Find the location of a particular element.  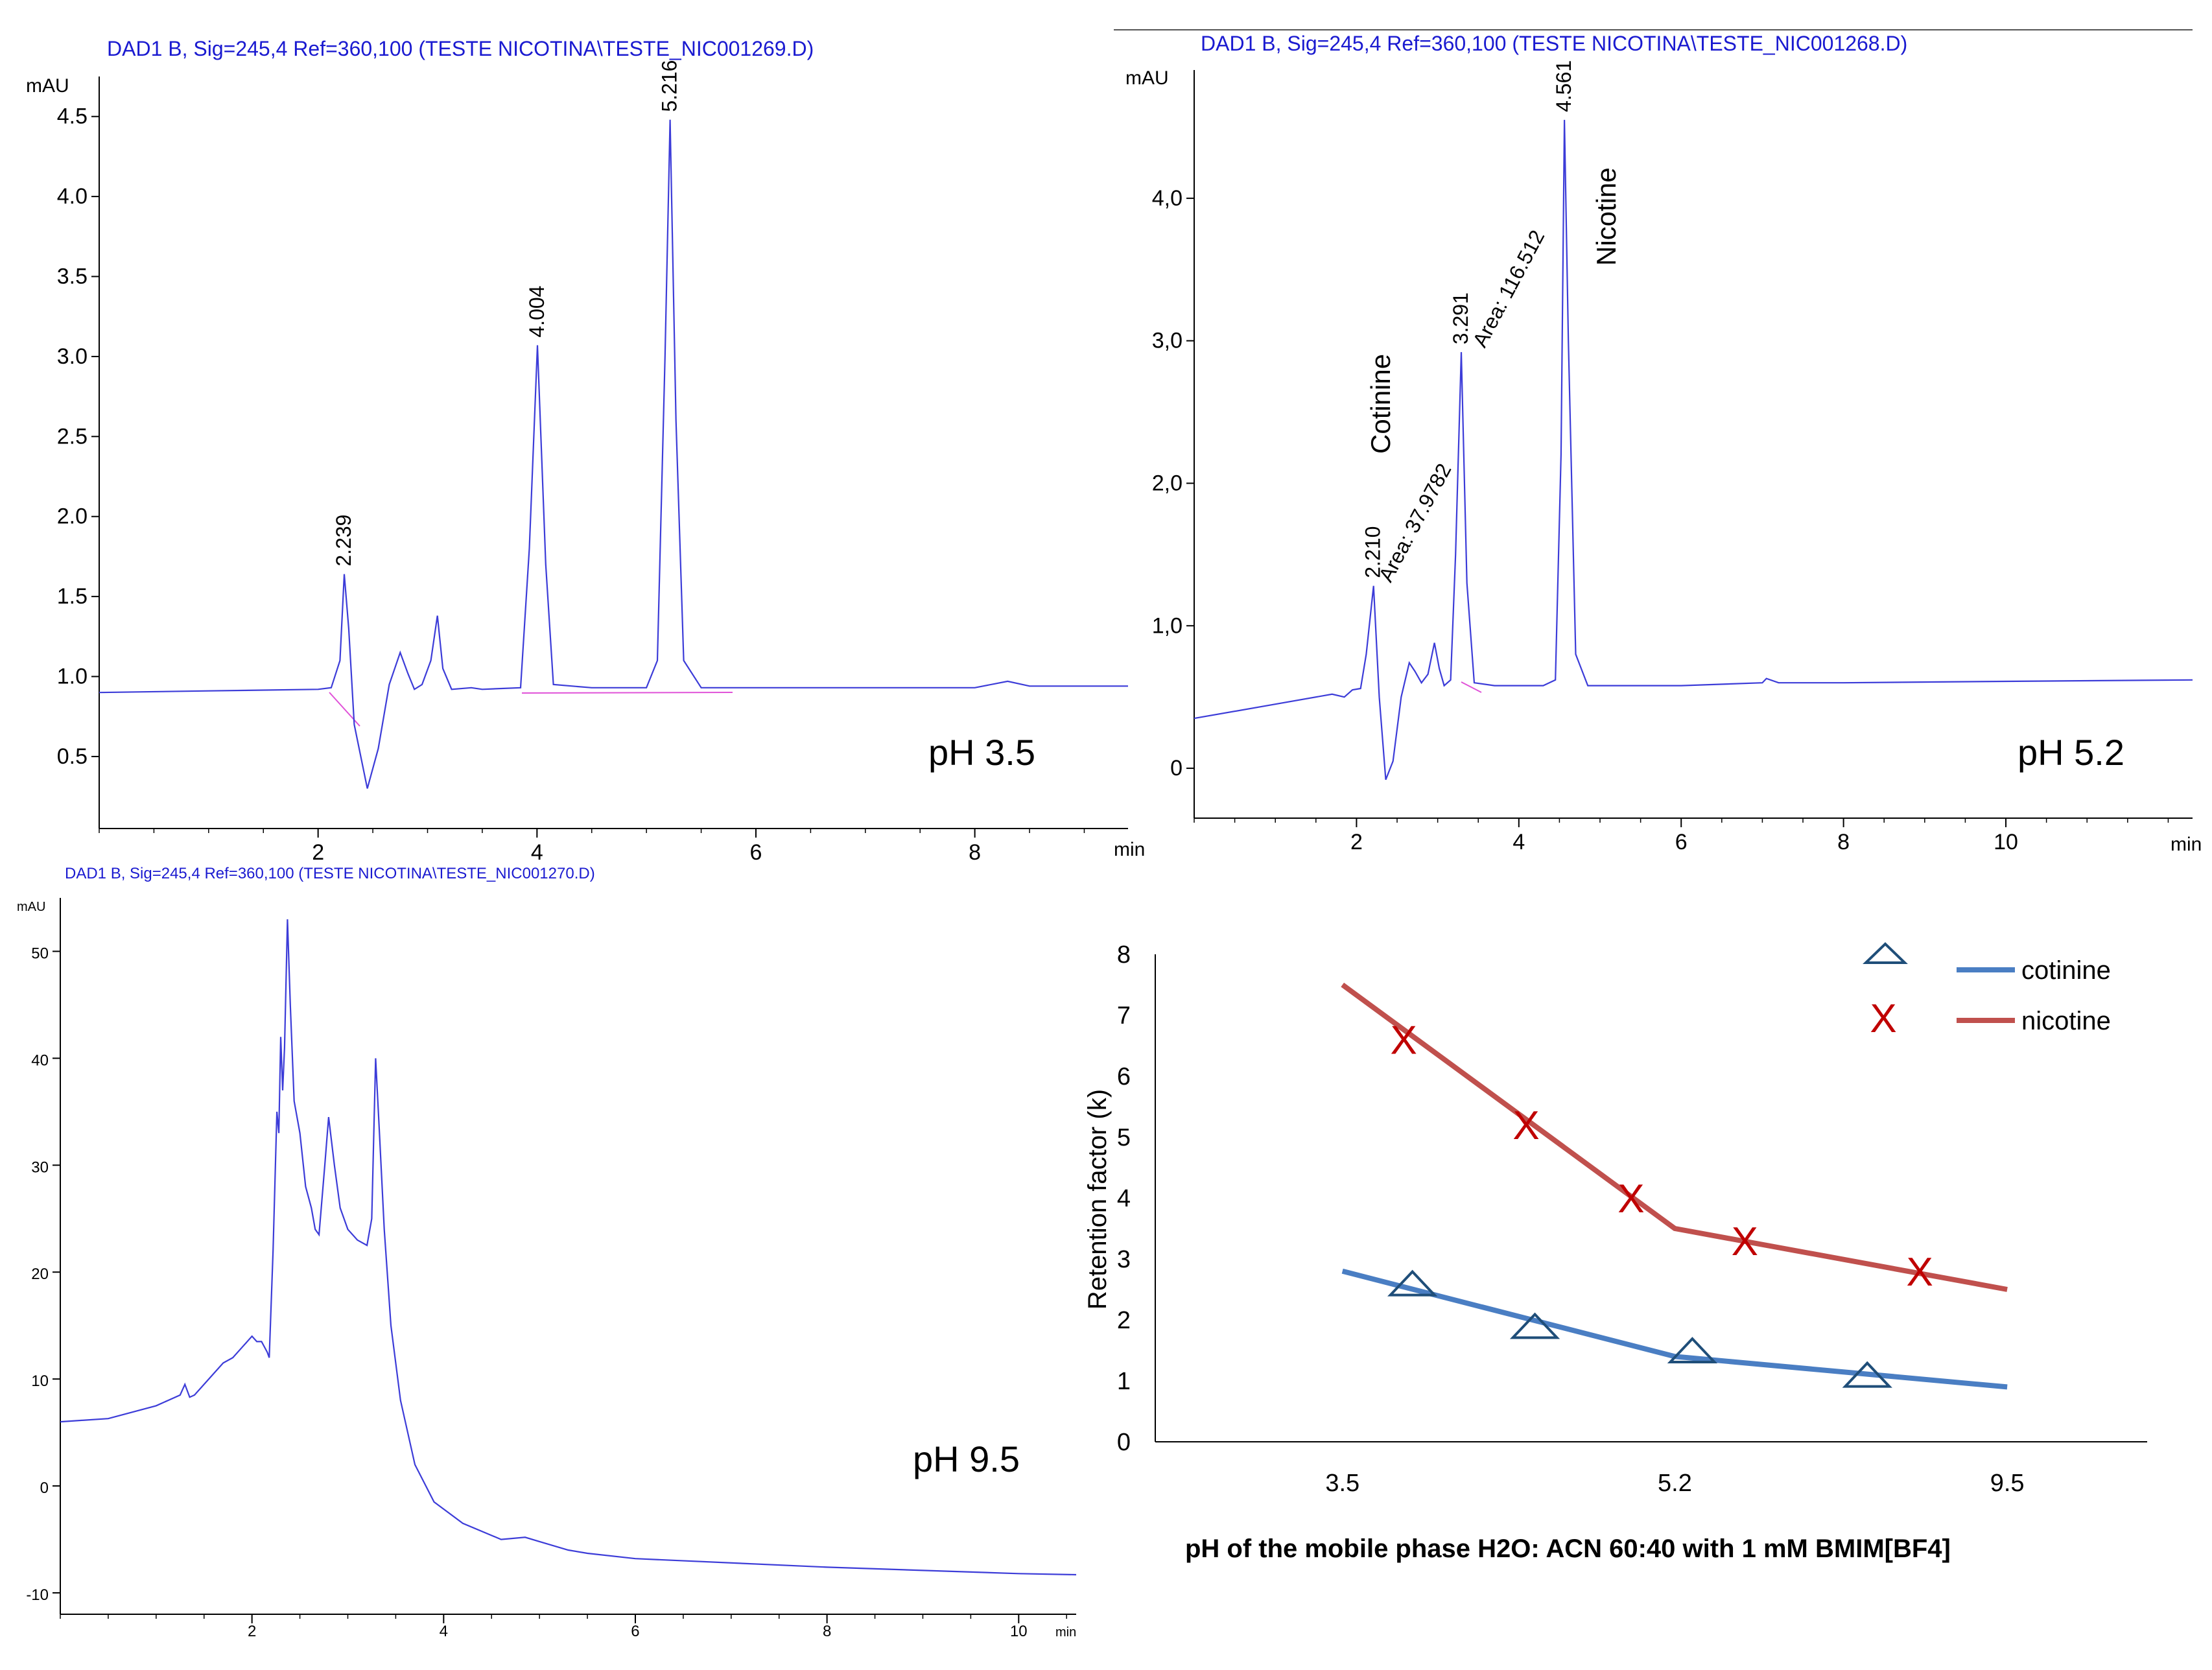

y-tick-labels: 0 1,0 2,0 3,0 4,0 is located at coordinates (1173, 483).